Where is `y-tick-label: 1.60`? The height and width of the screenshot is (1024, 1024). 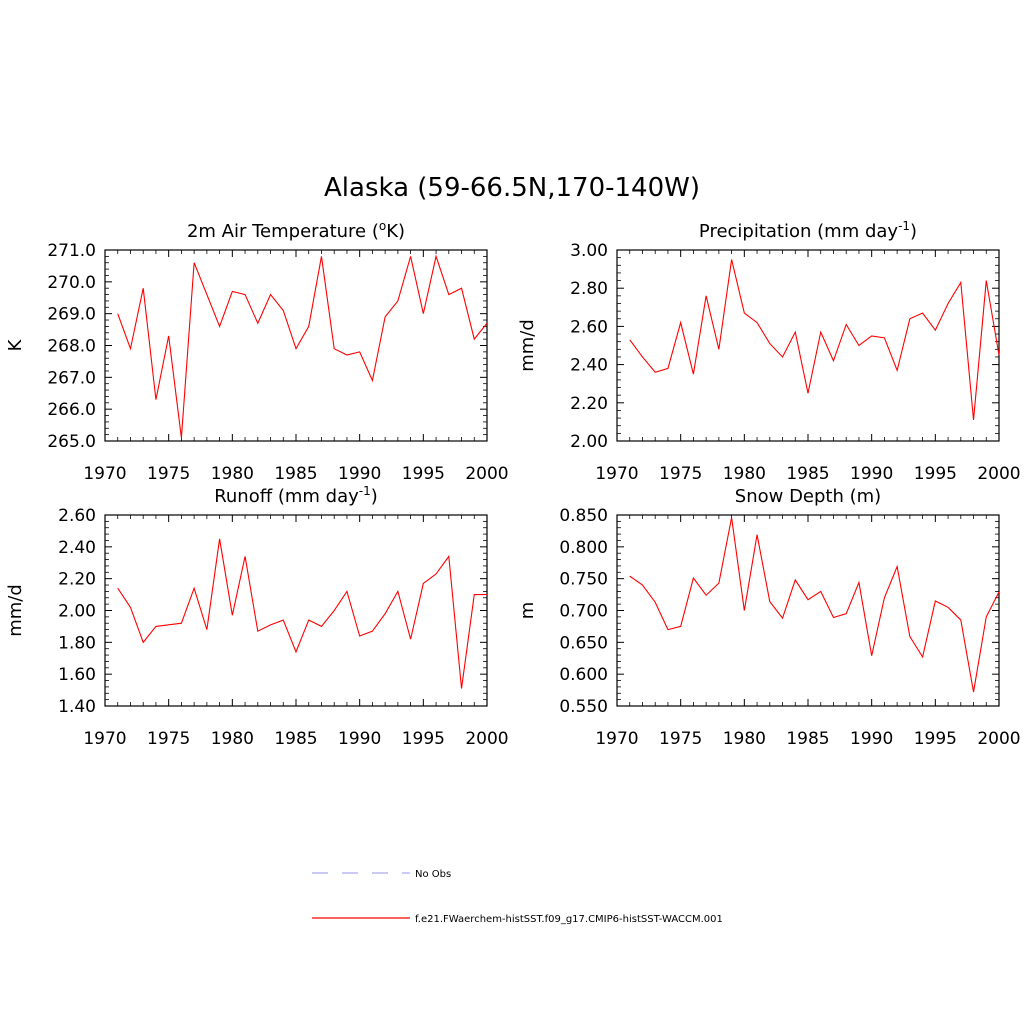 y-tick-label: 1.60 is located at coordinates (77, 675).